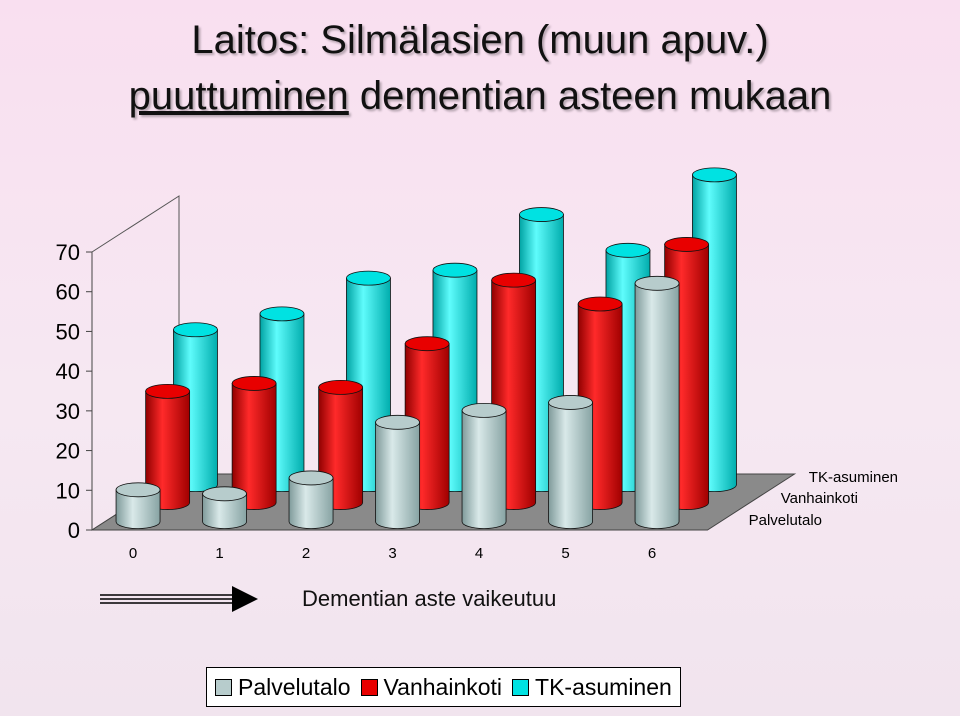  I want to click on depth-label: Vanhainkoti, so click(819, 498).